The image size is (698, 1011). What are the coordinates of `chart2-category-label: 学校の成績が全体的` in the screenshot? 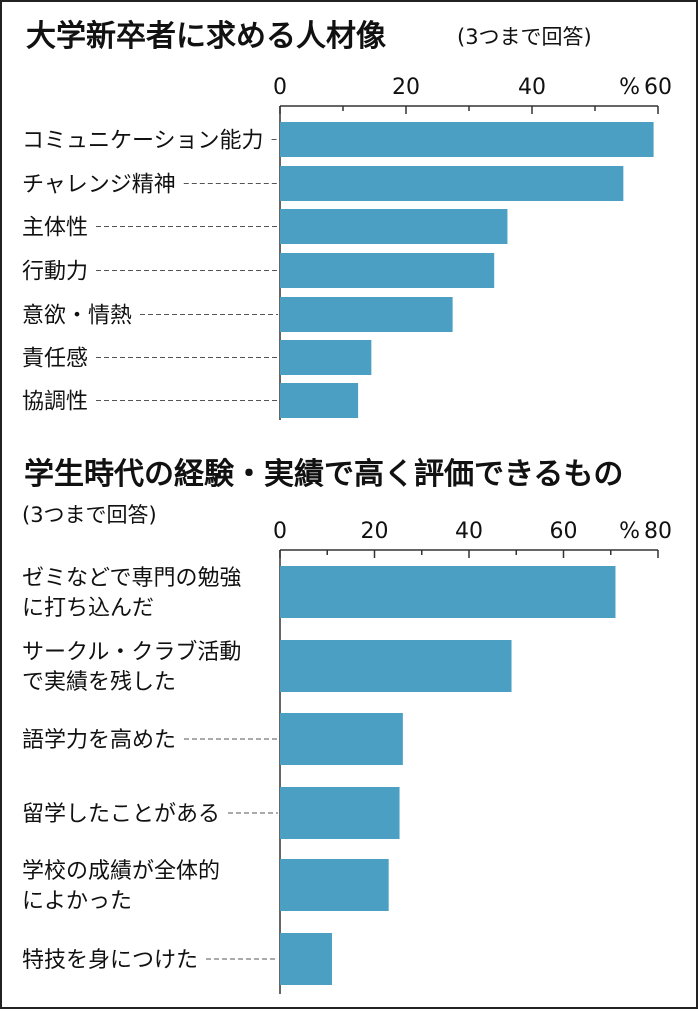 It's located at (121, 871).